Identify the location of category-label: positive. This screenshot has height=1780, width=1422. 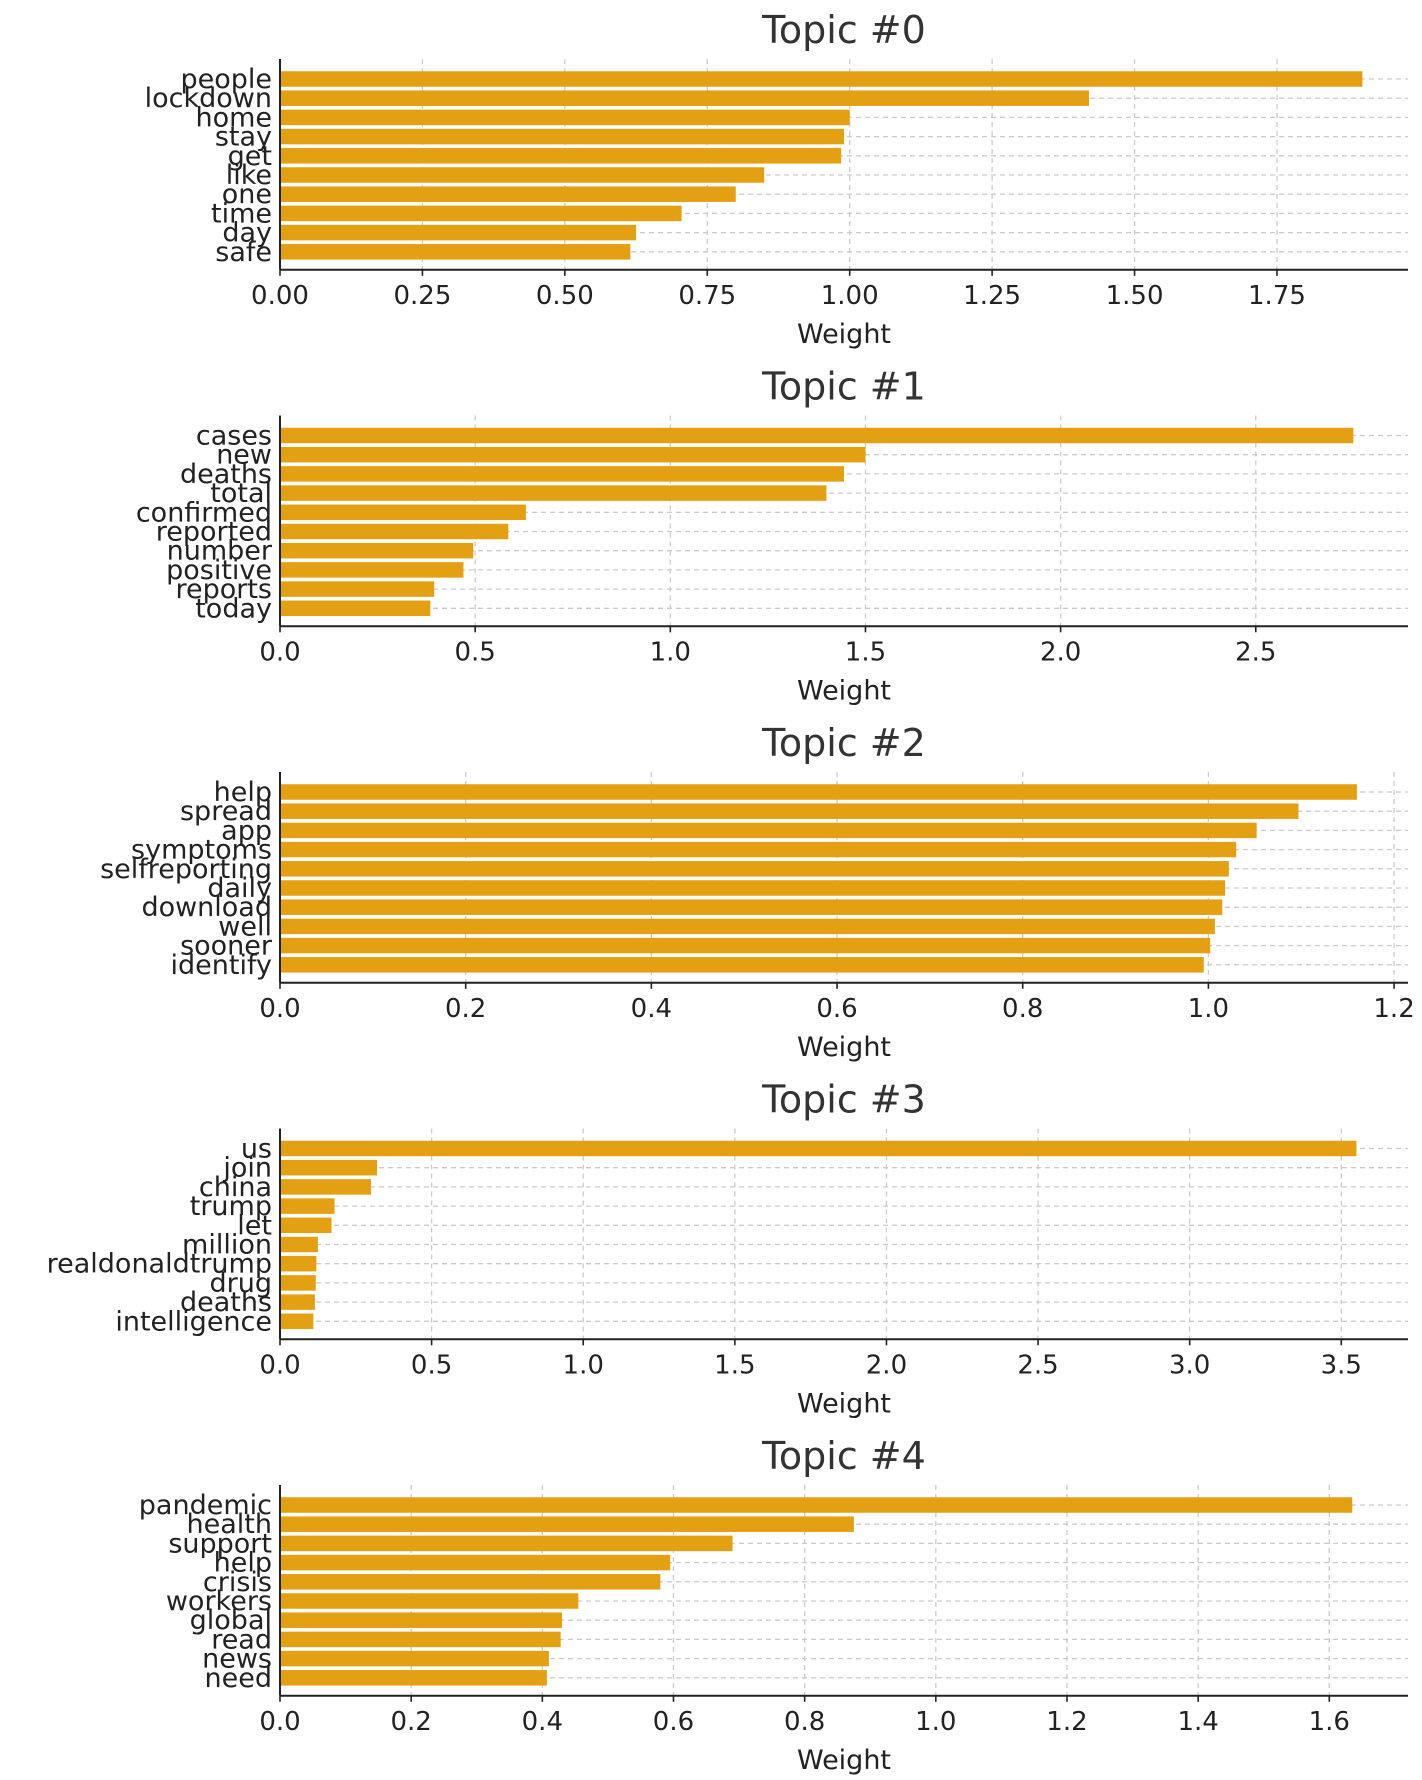
(219, 570).